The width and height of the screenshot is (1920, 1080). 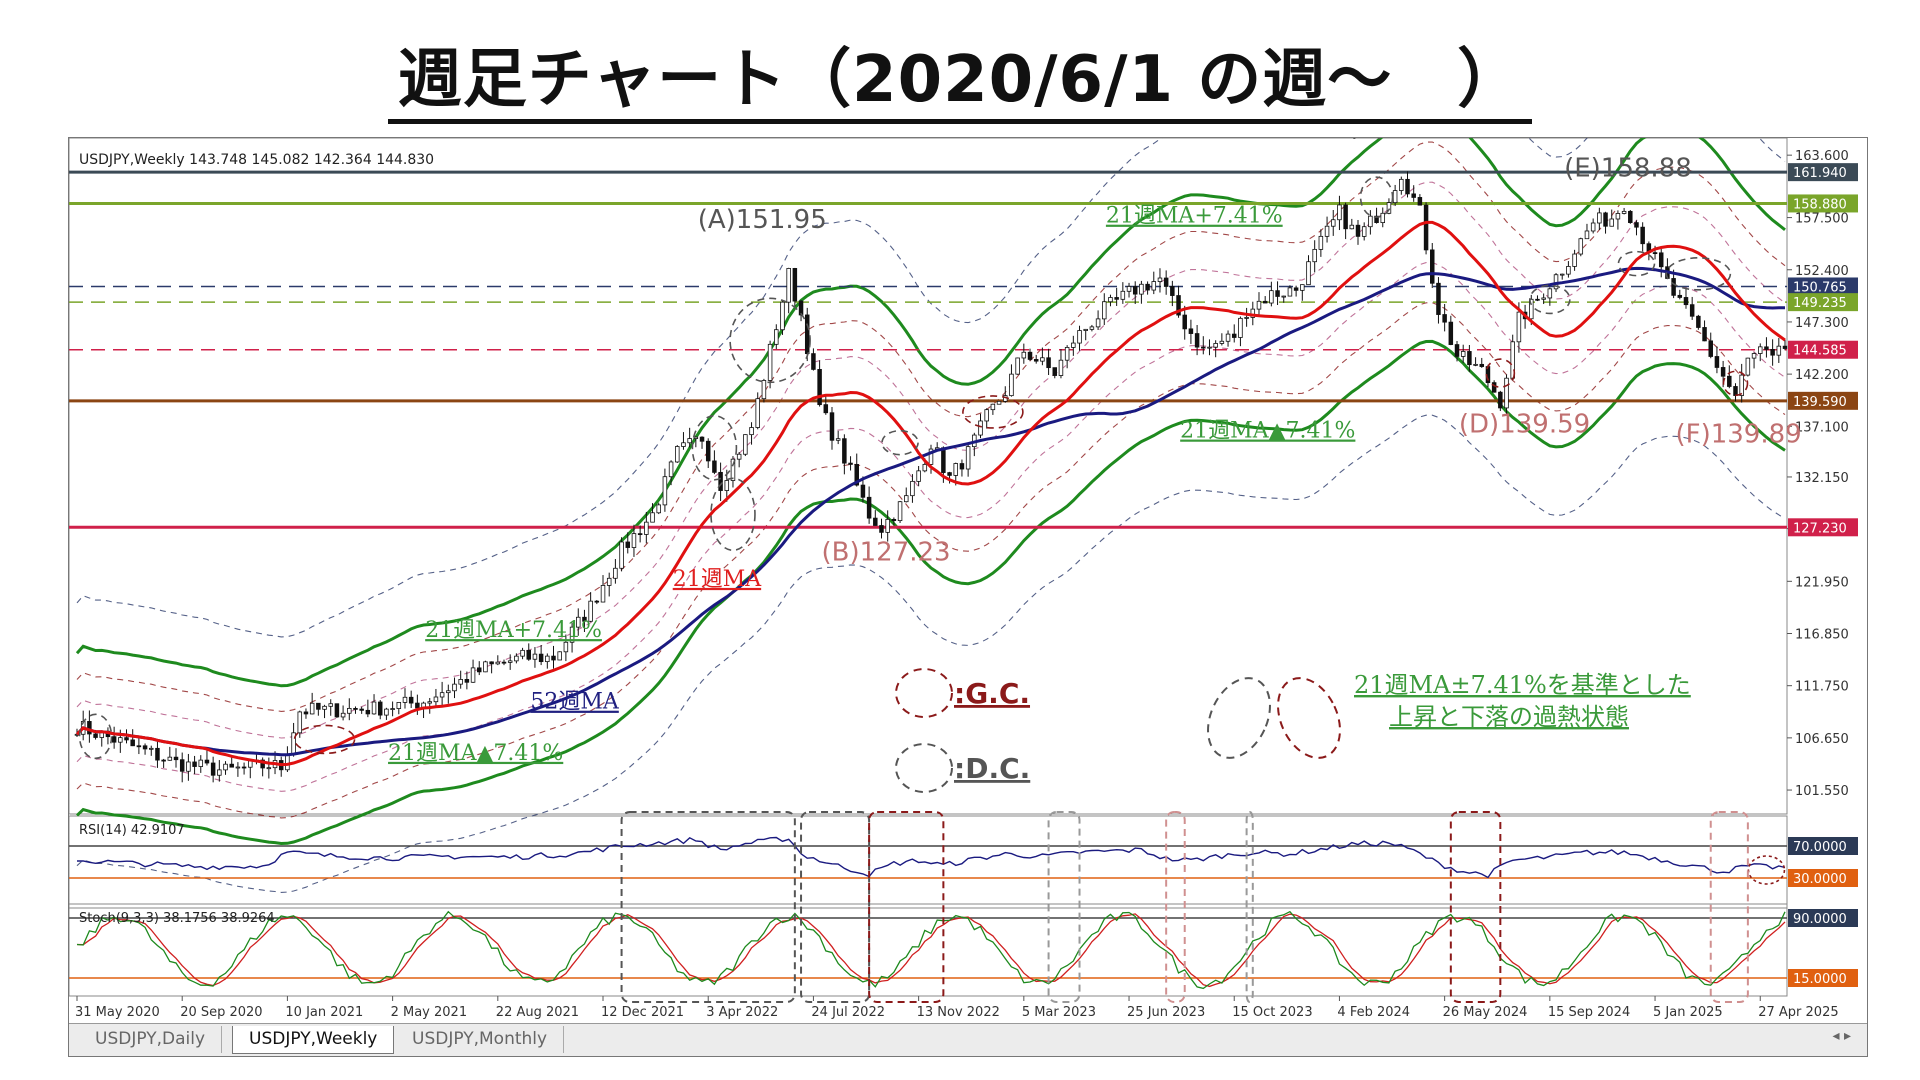 What do you see at coordinates (958, 1012) in the screenshot?
I see `x-tick-label: 13 Nov 2022` at bounding box center [958, 1012].